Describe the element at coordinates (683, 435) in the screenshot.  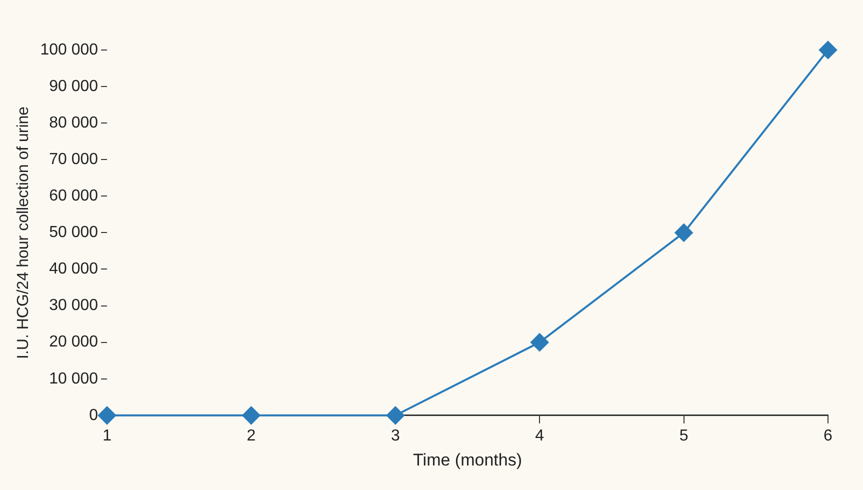
I see `x-tick-label: 5` at that location.